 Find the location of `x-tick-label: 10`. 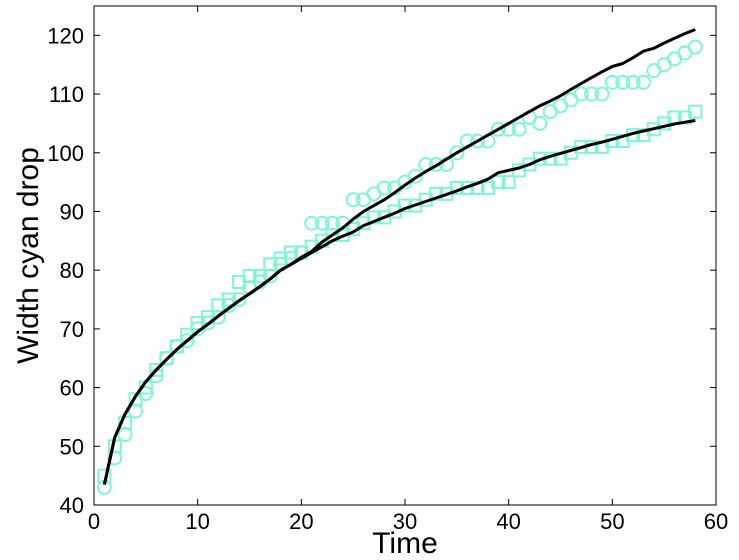

x-tick-label: 10 is located at coordinates (197, 521).